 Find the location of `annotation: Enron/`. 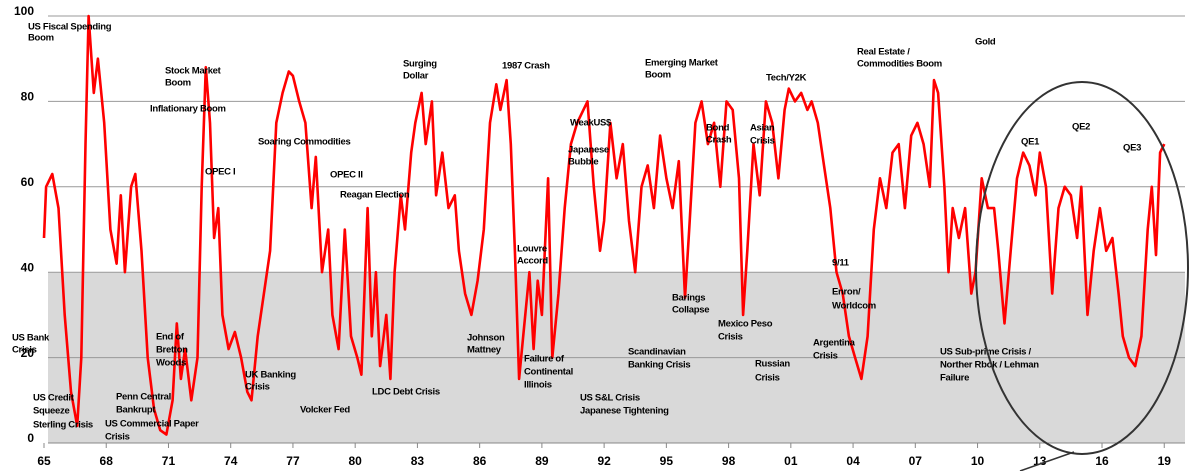

annotation: Enron/ is located at coordinates (846, 292).